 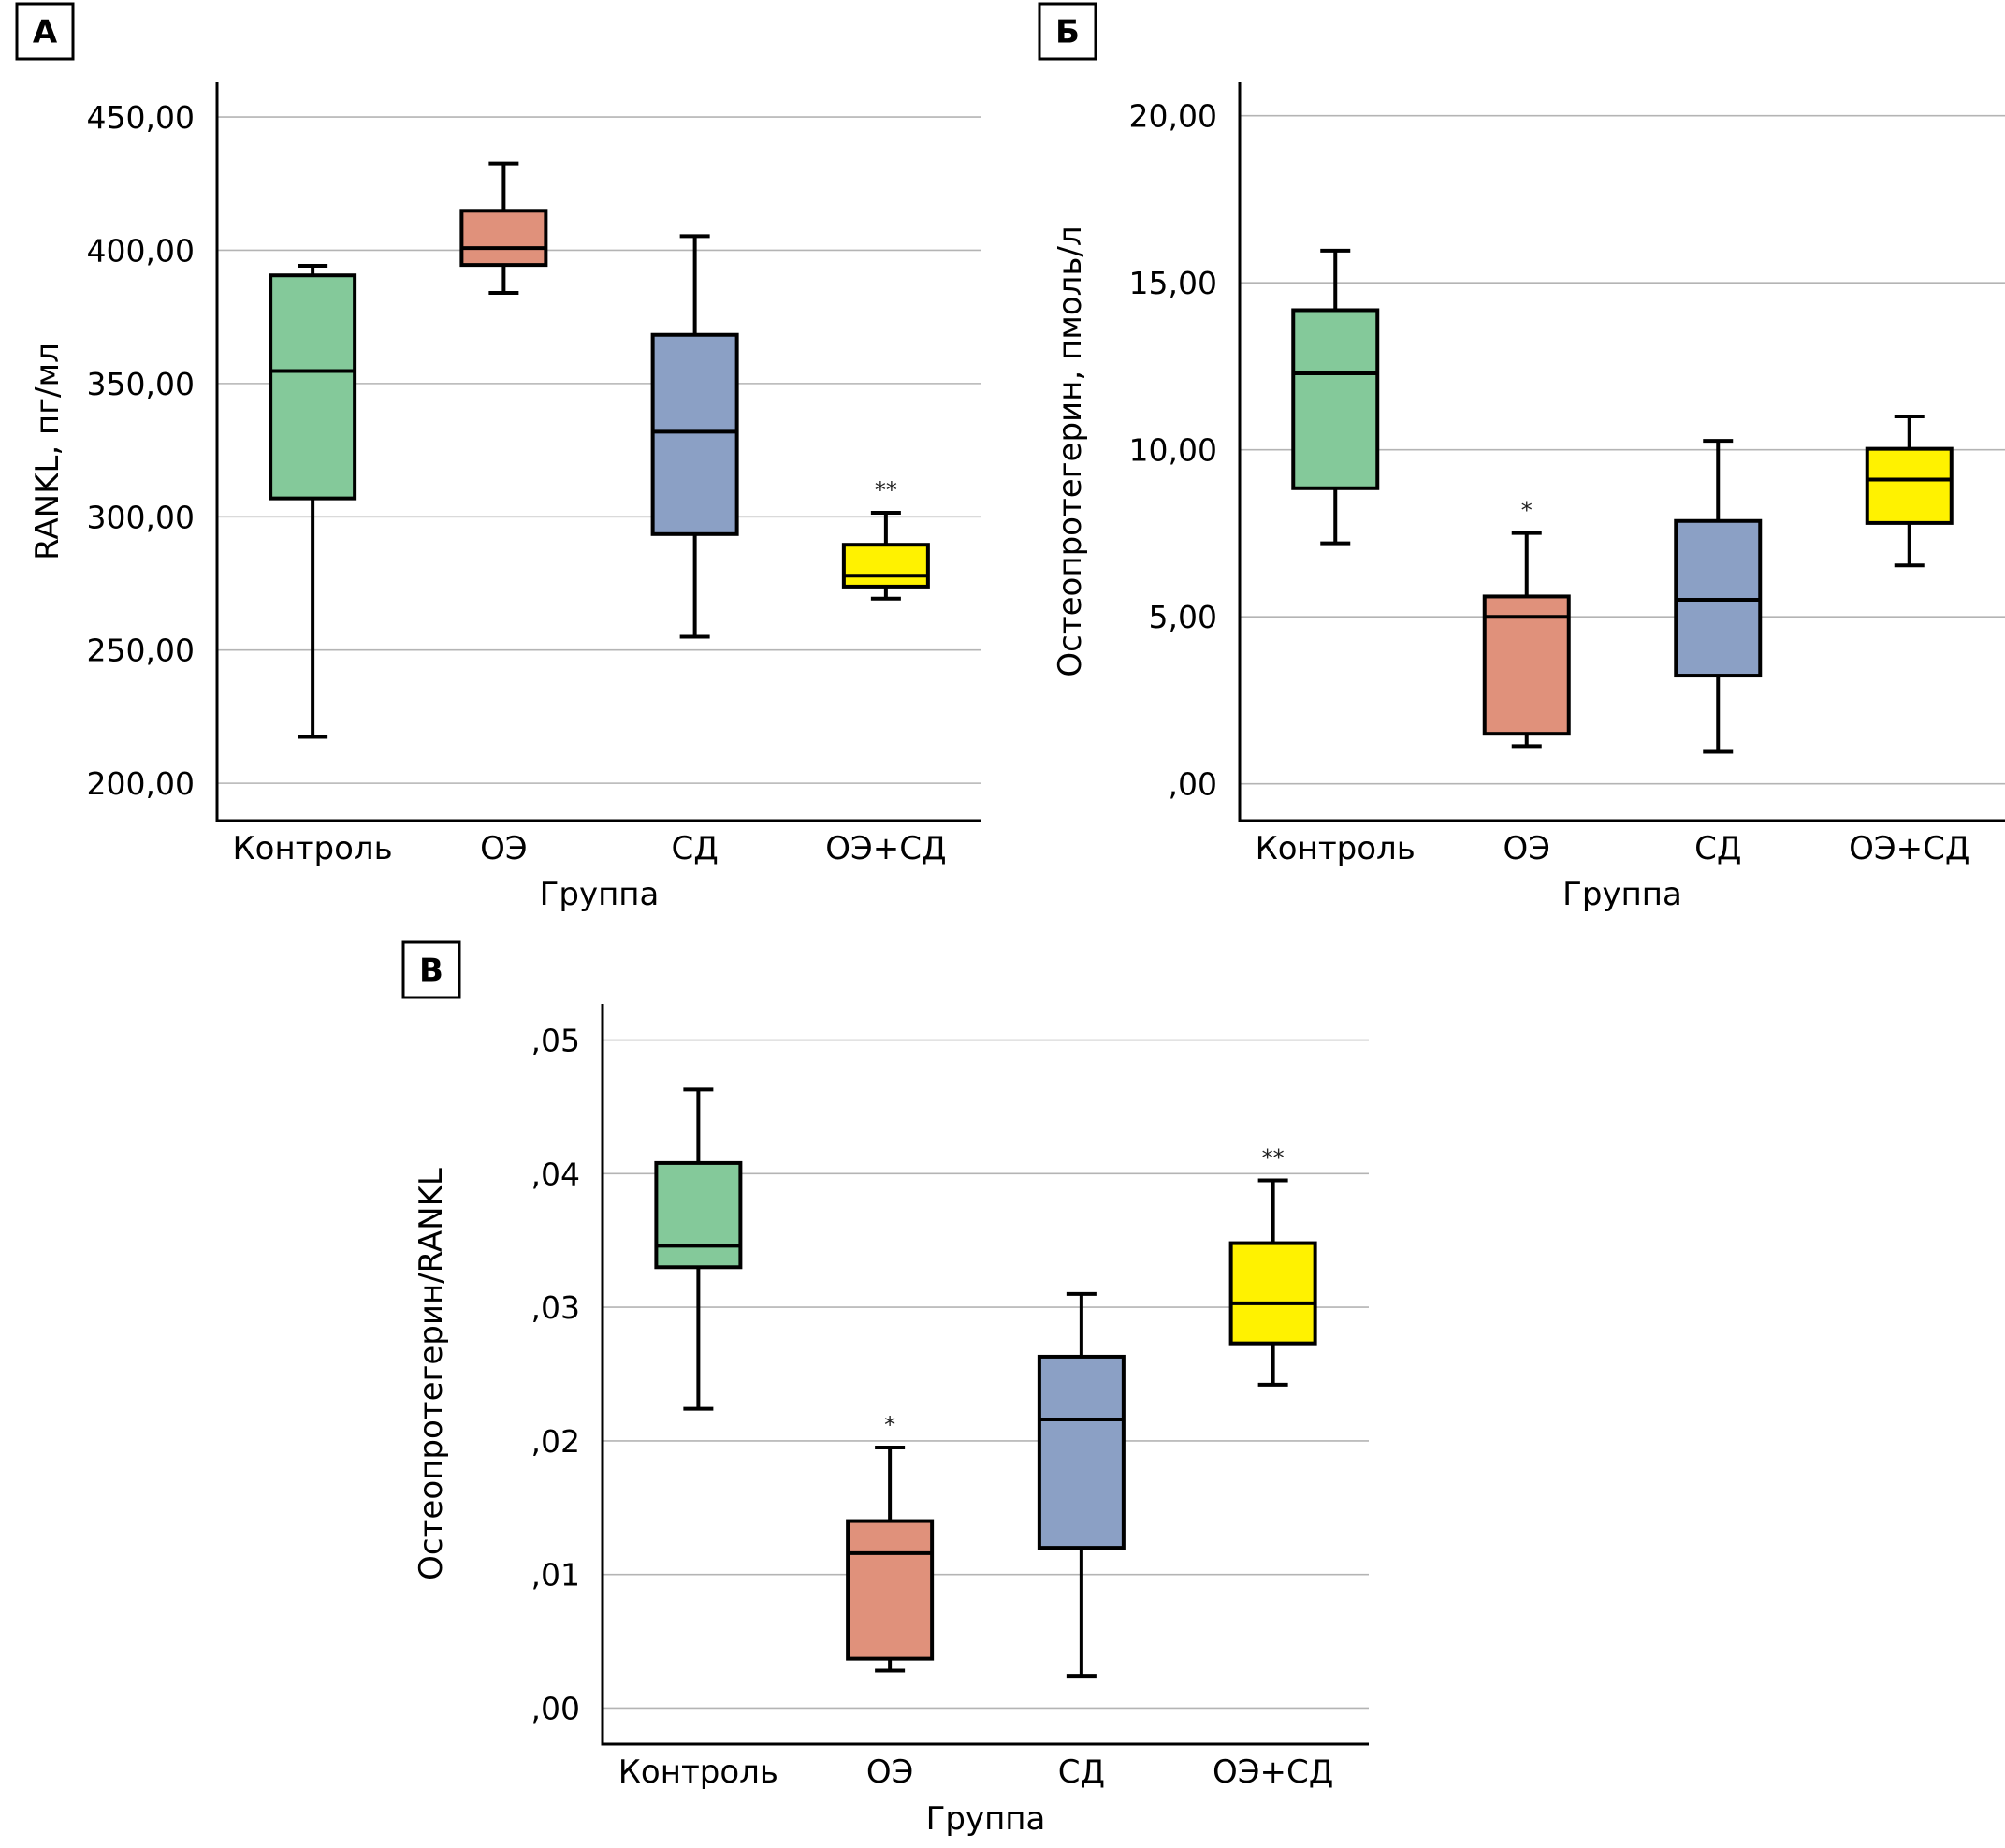 I want to click on y-tick-label: ,01, so click(x=555, y=1575).